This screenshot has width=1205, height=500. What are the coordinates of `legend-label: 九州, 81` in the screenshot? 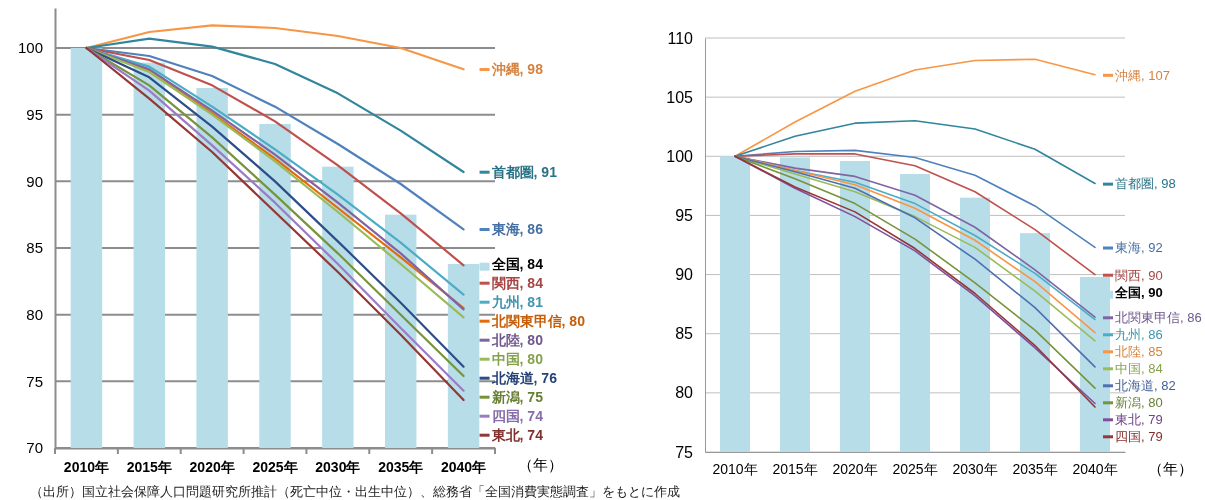 It's located at (517, 302).